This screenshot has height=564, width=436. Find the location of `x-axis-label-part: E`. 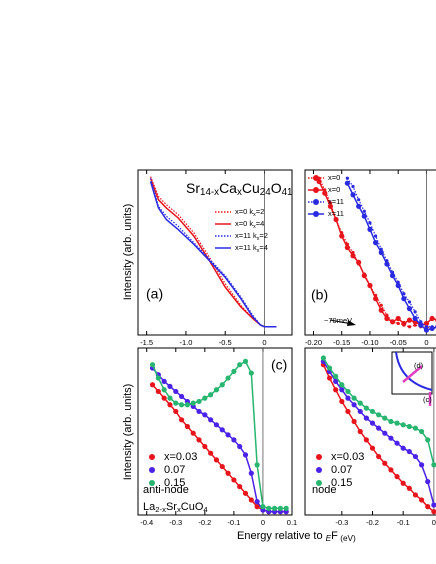

x-axis-label-part: E is located at coordinates (329, 538).